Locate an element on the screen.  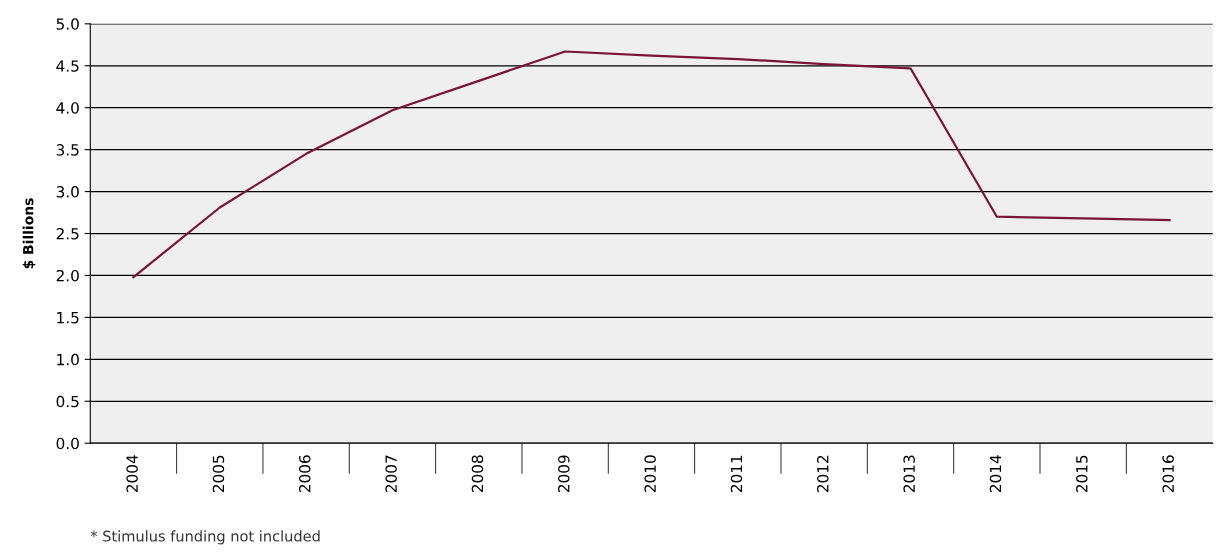
y-tick-label: 3.5 is located at coordinates (67, 150).